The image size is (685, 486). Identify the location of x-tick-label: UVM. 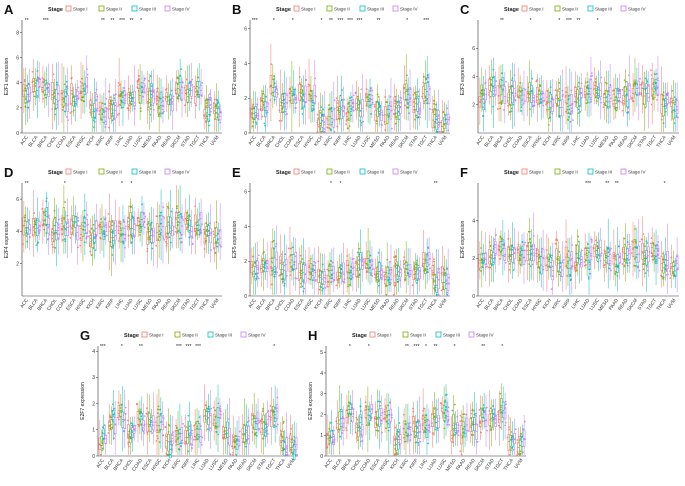
(442, 304).